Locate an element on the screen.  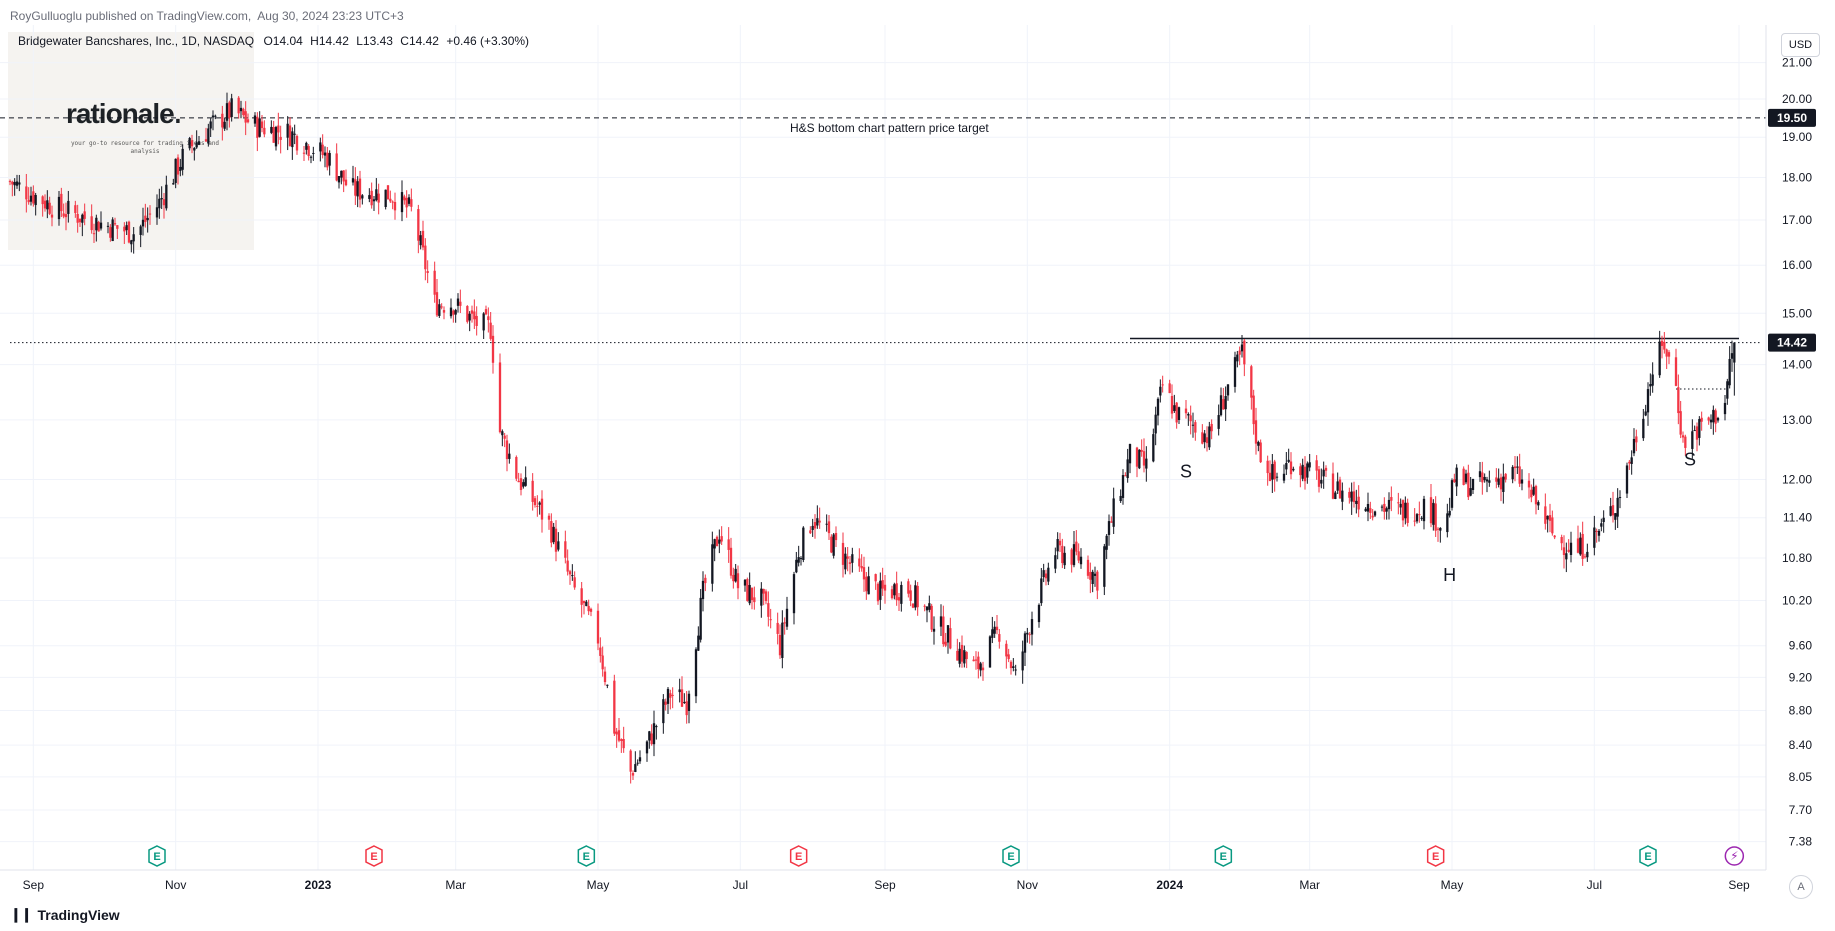
high-label: H is located at coordinates (314, 41).